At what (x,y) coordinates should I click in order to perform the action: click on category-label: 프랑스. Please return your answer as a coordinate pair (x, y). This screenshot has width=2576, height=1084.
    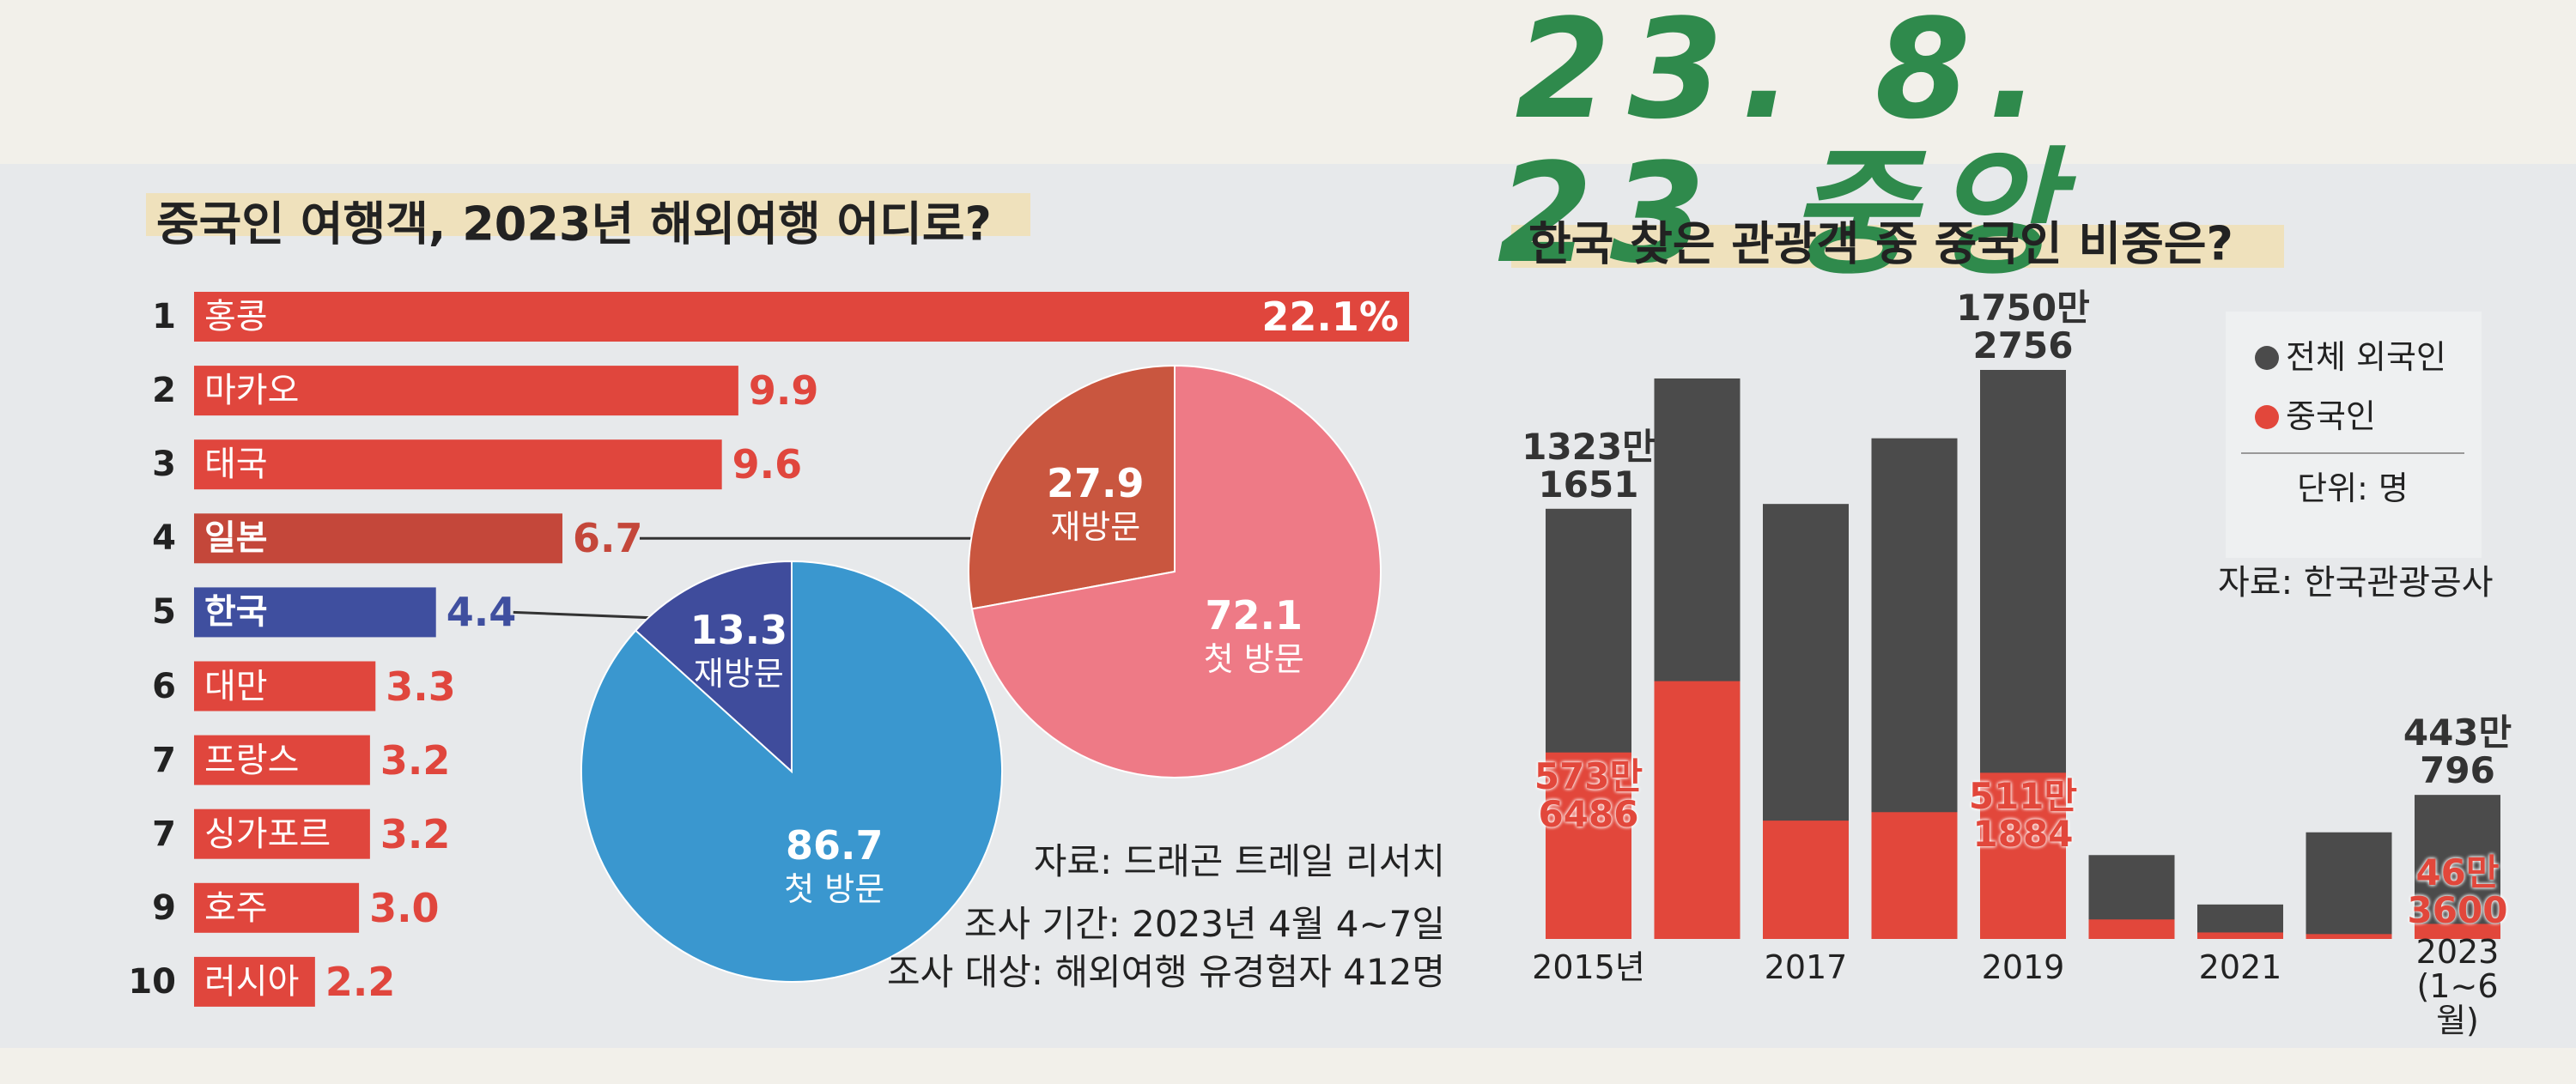
    Looking at the image, I should click on (252, 760).